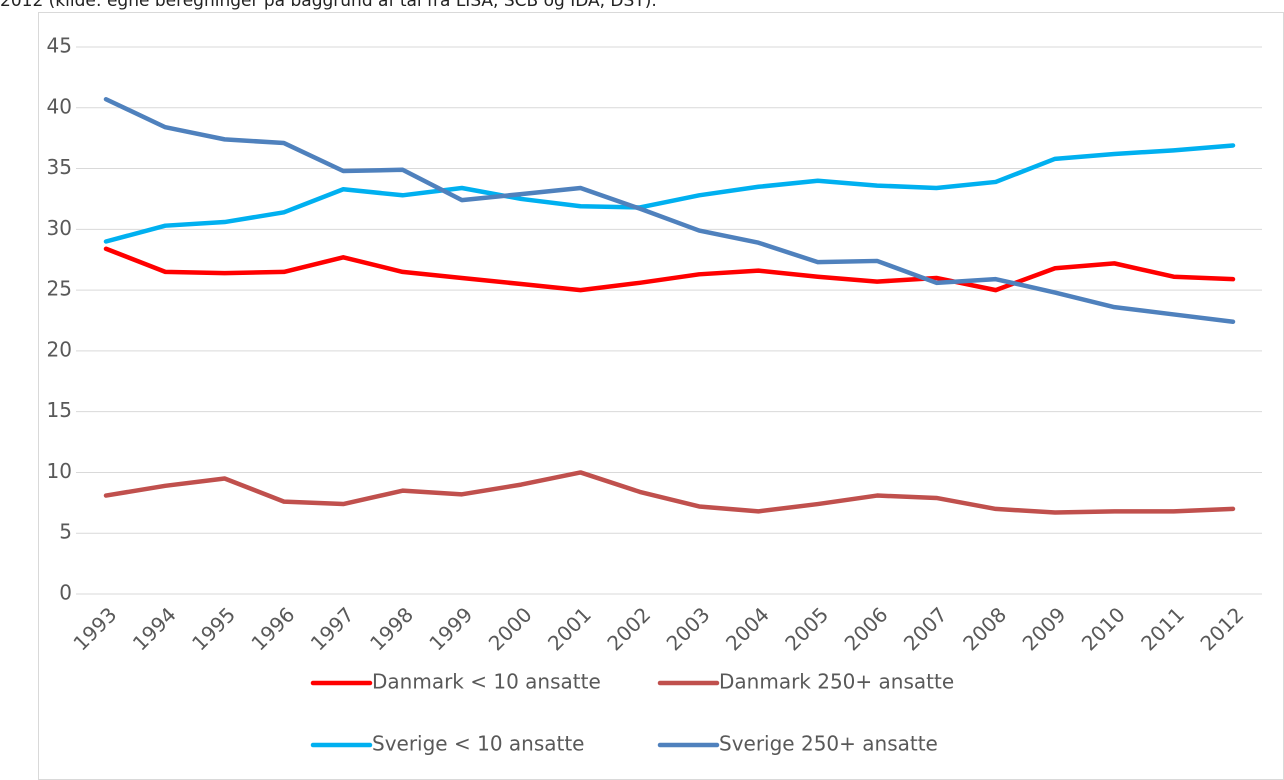 The height and width of the screenshot is (780, 1284). What do you see at coordinates (59, 167) in the screenshot?
I see `y-tick-label: 35` at bounding box center [59, 167].